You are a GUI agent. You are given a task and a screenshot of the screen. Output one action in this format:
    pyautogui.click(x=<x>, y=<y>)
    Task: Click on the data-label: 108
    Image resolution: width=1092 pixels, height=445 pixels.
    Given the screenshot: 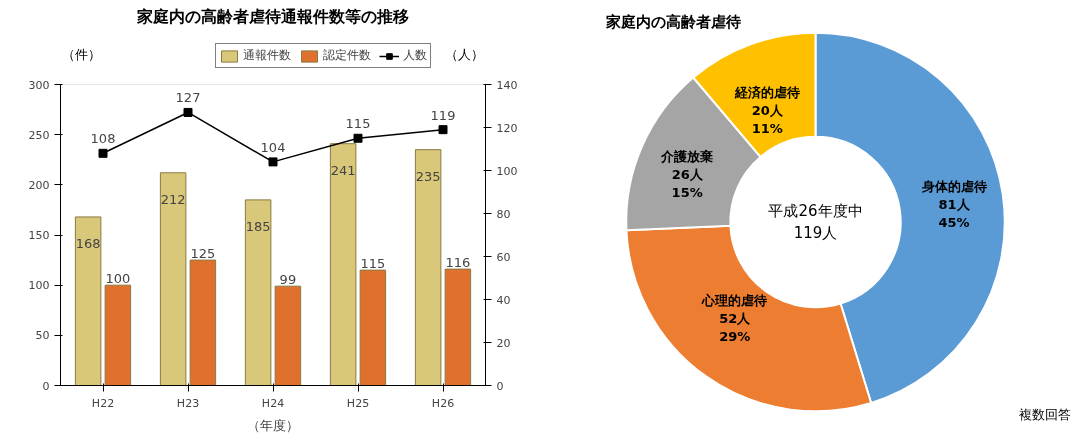 What is the action you would take?
    pyautogui.click(x=103, y=139)
    